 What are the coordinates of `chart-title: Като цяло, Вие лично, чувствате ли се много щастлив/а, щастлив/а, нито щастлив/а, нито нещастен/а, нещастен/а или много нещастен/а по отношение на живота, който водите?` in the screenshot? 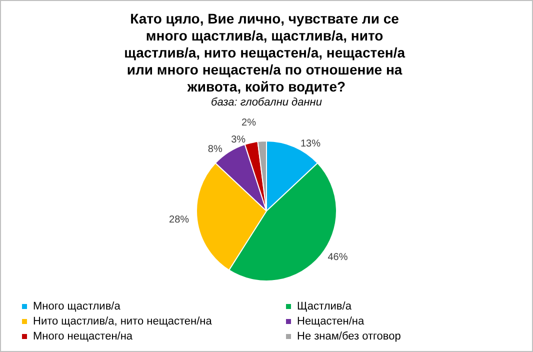 It's located at (266, 52).